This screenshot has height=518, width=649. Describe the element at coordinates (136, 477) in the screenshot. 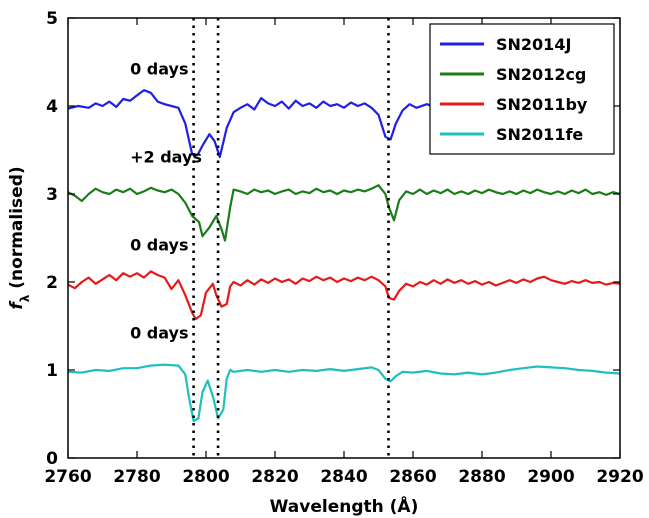

I see `x-tick-label: 2780` at that location.